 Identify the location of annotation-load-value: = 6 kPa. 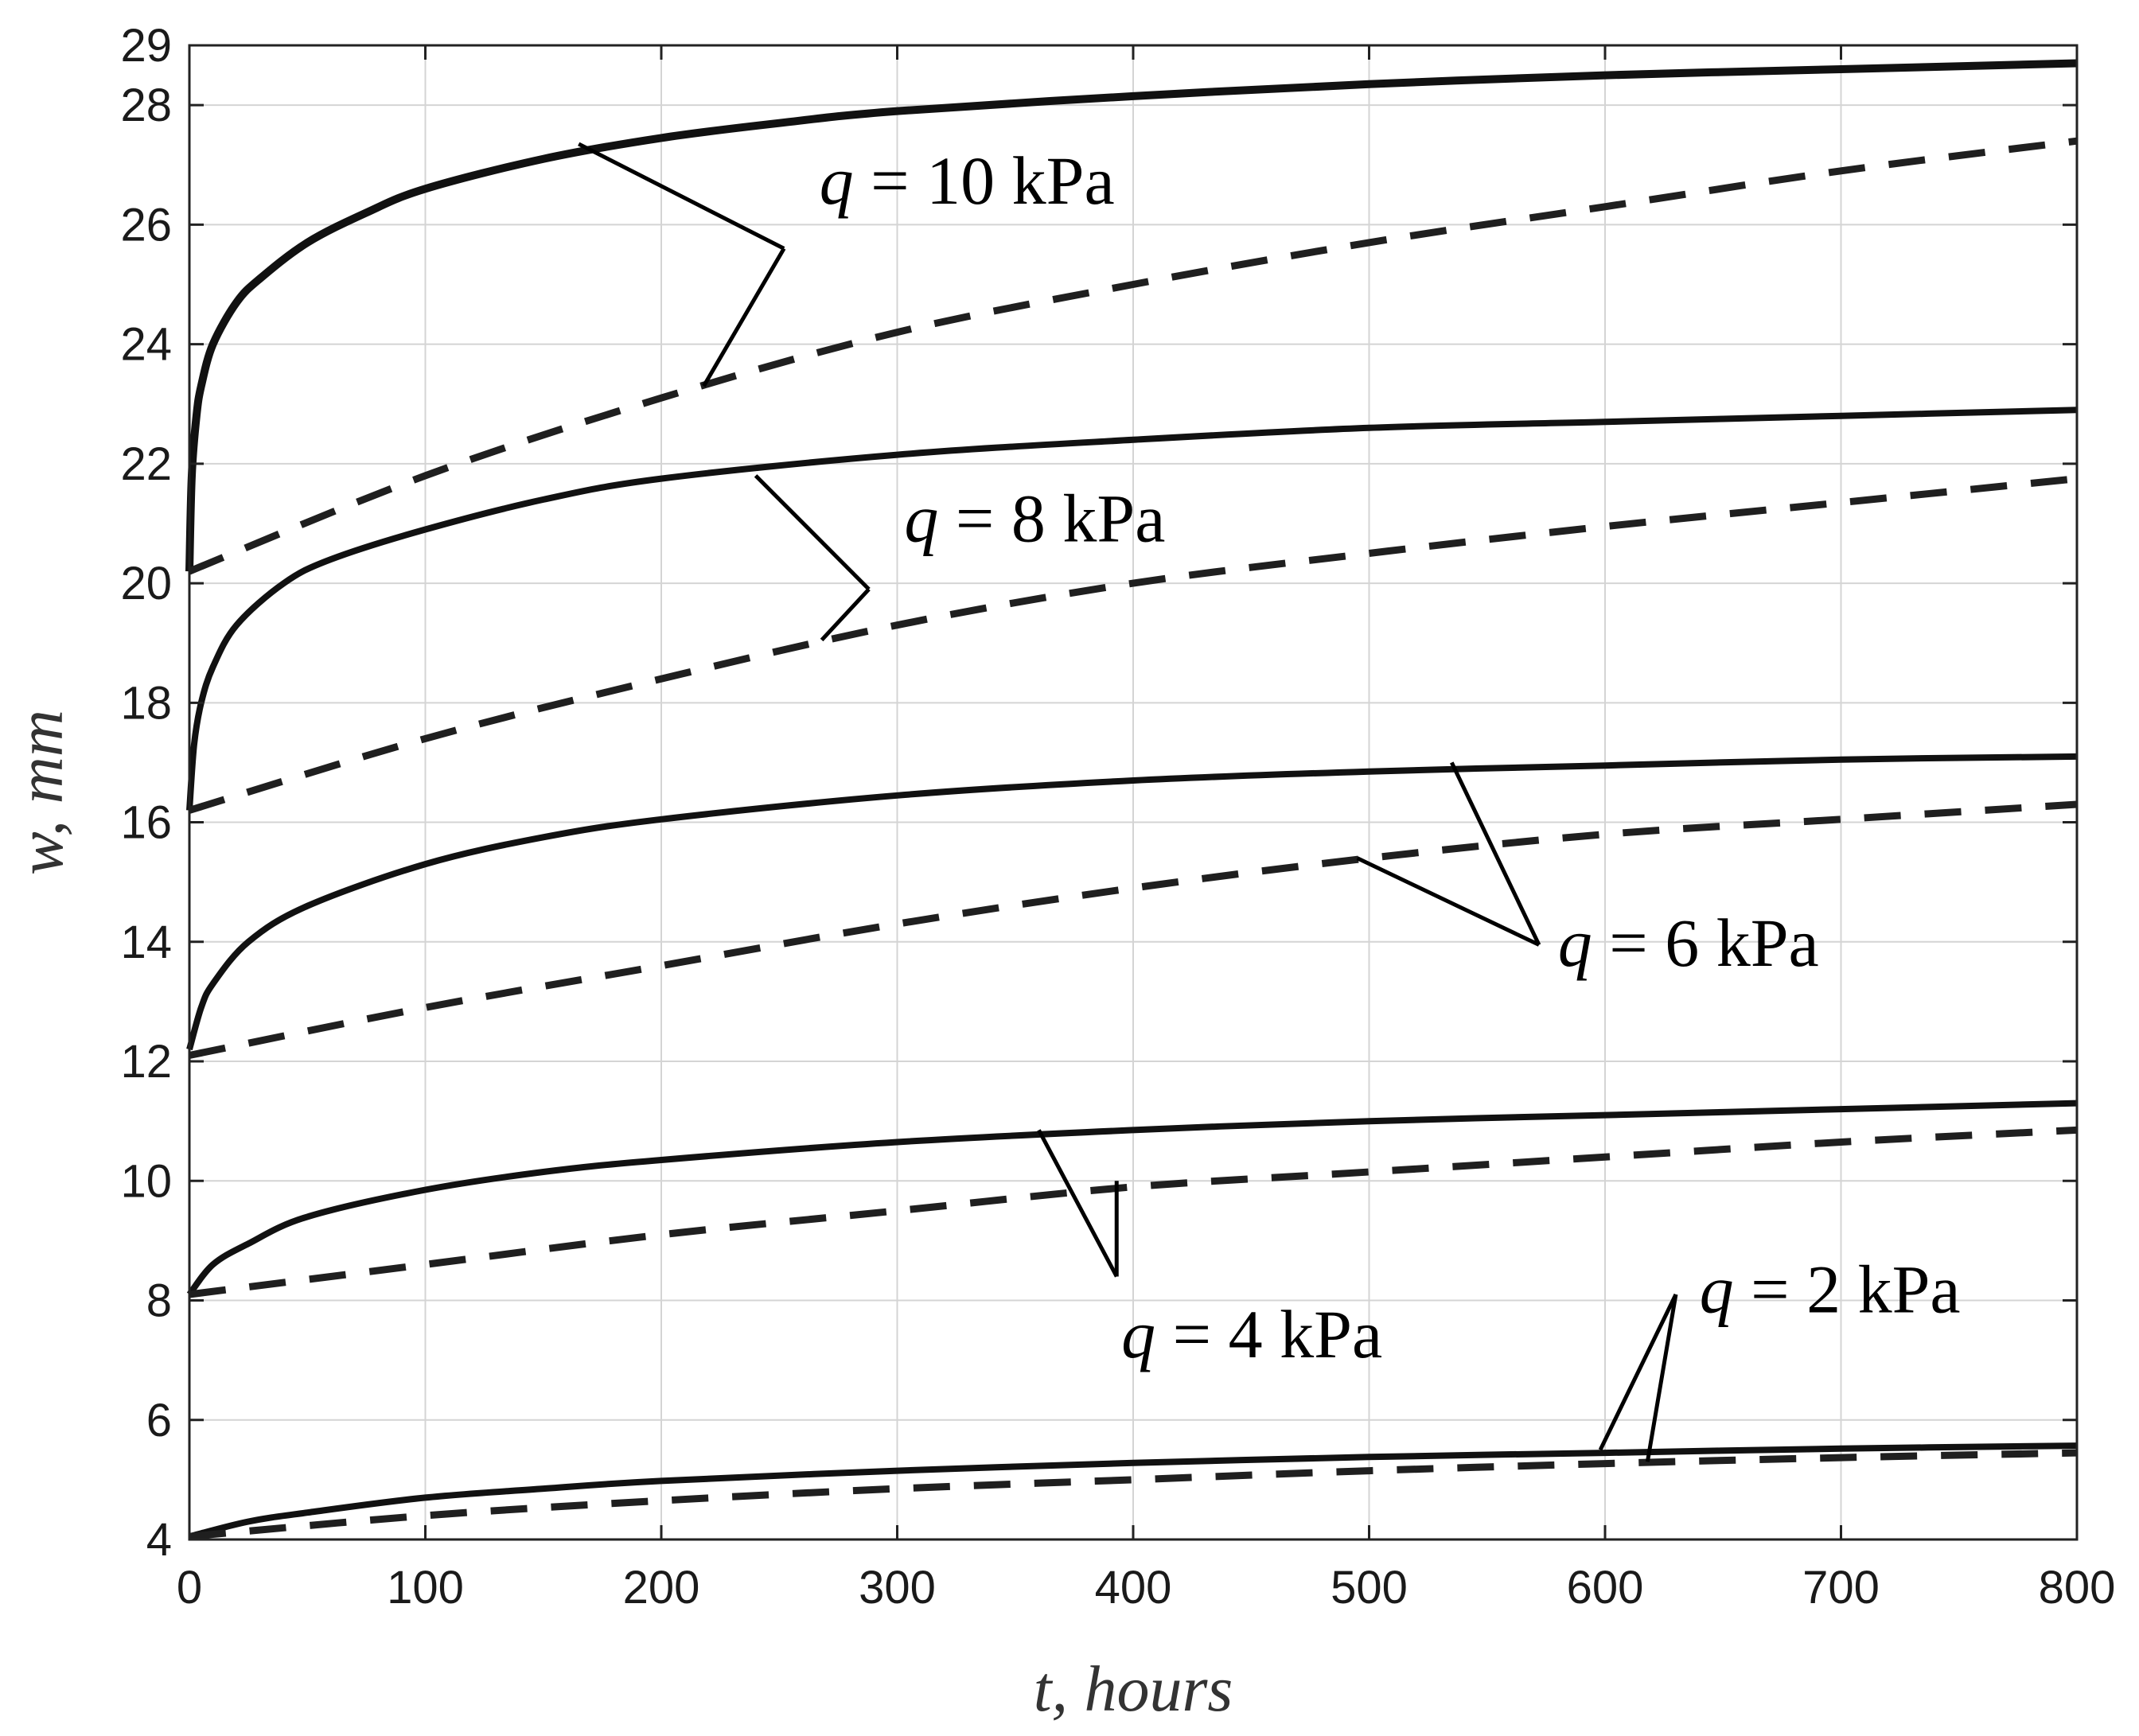
(1705, 943).